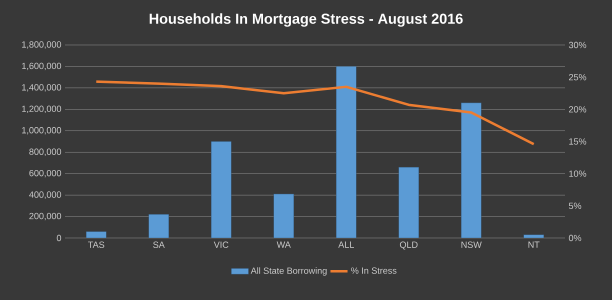 The height and width of the screenshot is (300, 612). What do you see at coordinates (159, 245) in the screenshot?
I see `x-tick-label: SA` at bounding box center [159, 245].